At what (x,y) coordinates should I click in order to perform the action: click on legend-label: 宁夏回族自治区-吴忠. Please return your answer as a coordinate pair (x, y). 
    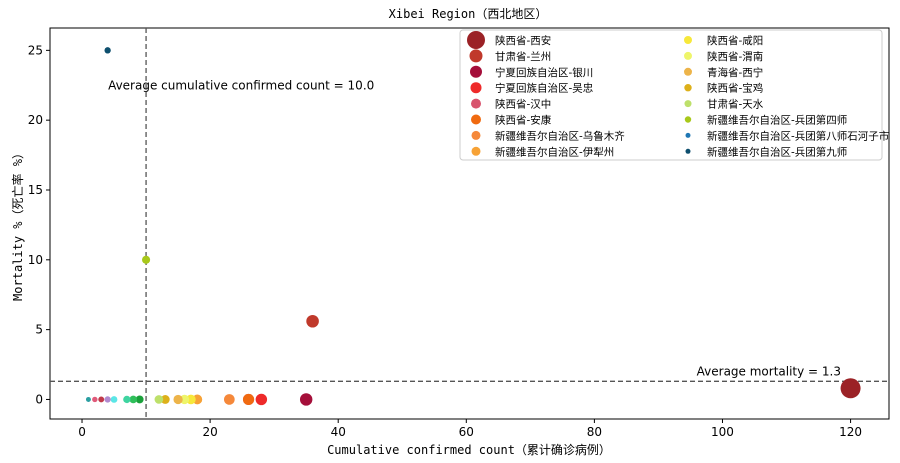
    Looking at the image, I should click on (544, 88).